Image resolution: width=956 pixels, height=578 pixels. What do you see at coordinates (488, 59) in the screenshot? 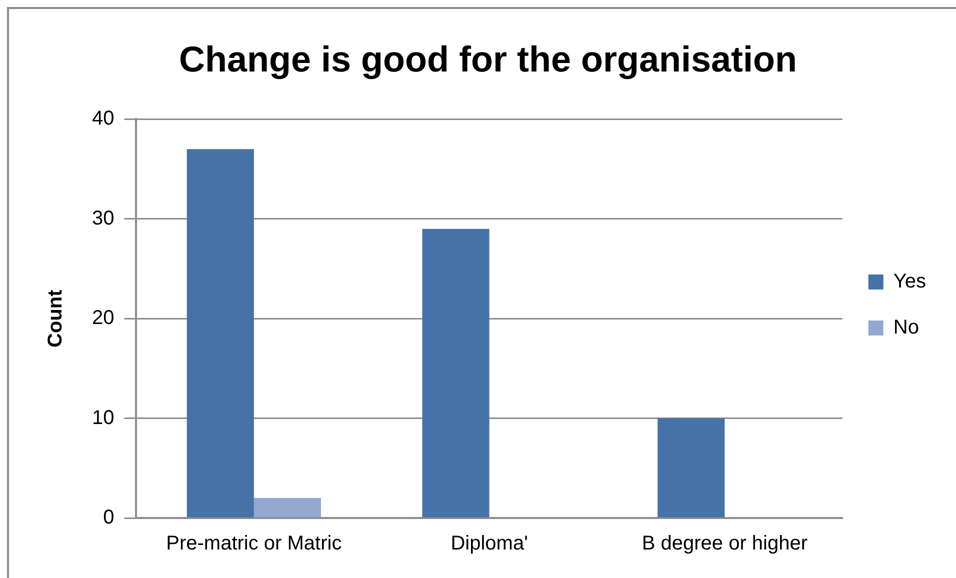
I see `chart-title: Change is good for the organisation` at bounding box center [488, 59].